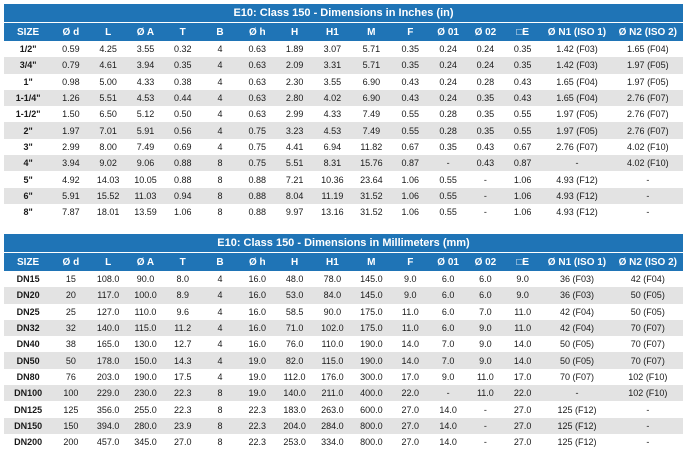  I want to click on table-cell: 0.87, so click(410, 163).